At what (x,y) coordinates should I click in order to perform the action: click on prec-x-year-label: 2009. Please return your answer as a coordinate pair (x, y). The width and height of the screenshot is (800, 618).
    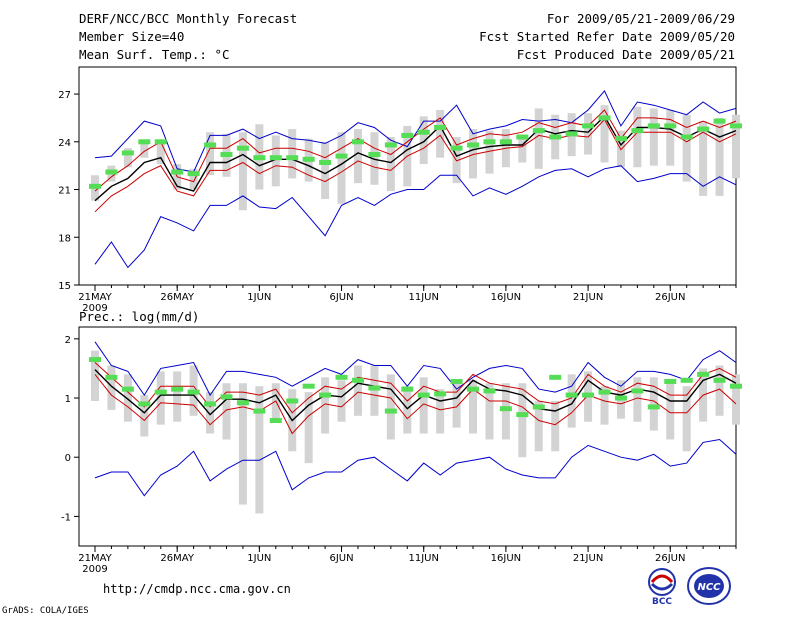
    Looking at the image, I should click on (94, 569).